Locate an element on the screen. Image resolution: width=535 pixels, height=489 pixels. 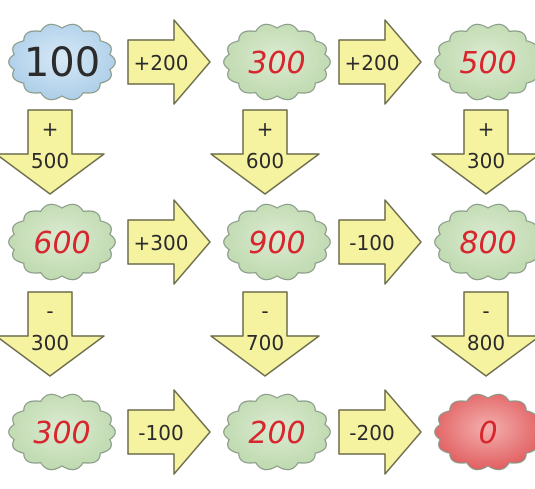
right-arrow-r3-1: -100 is located at coordinates (169, 432).